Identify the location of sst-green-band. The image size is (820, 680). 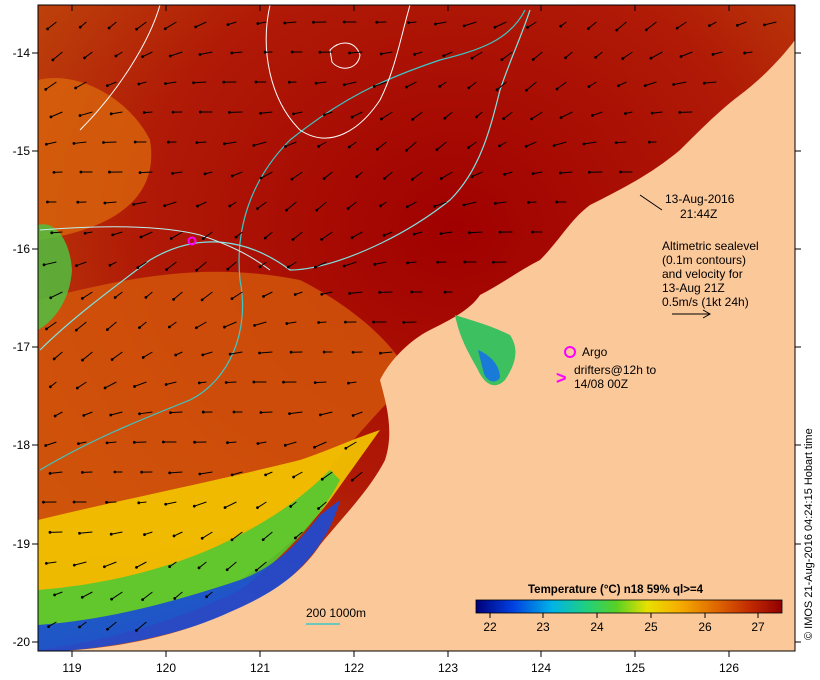
(189, 560).